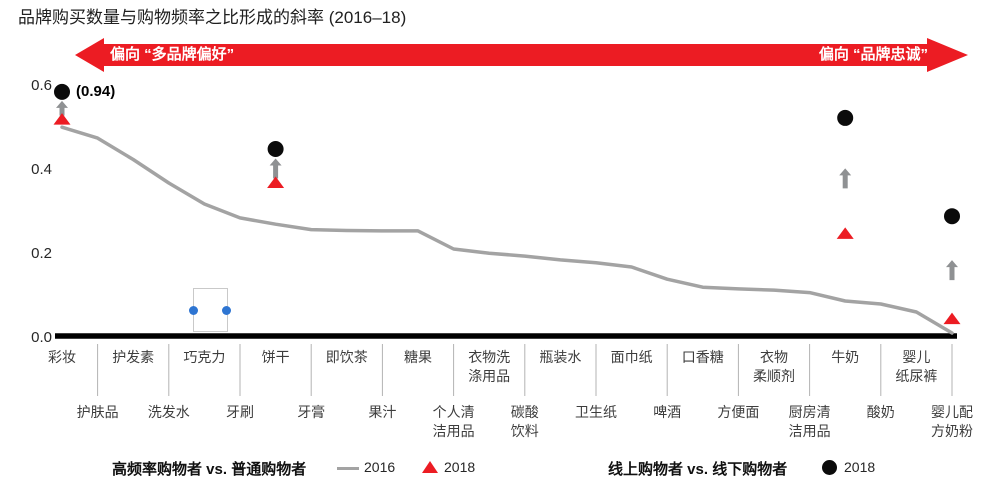 The image size is (1000, 499). I want to click on banner-label-right: 偏向 “品牌忠诚”, so click(873, 54).